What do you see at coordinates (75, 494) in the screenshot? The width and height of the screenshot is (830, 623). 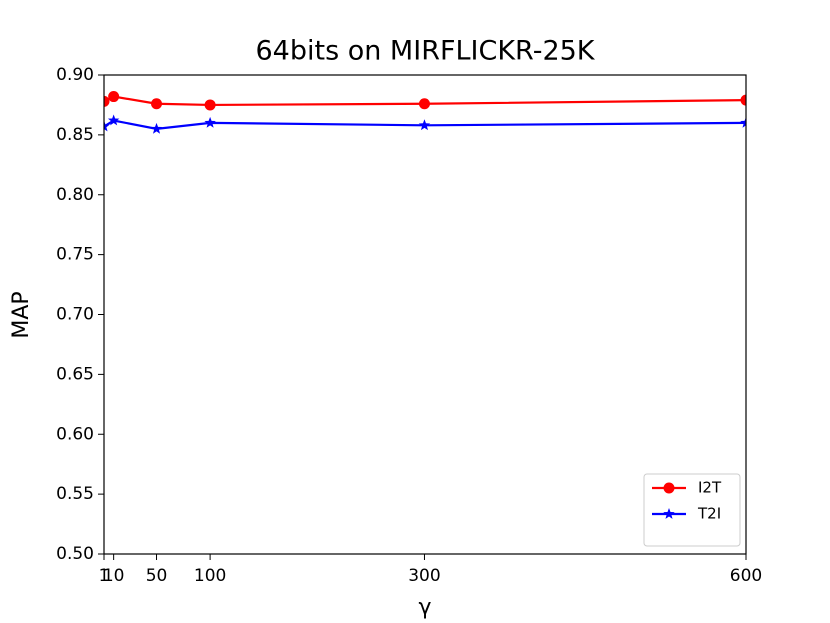 I see `y-tick-label: 0.55` at bounding box center [75, 494].